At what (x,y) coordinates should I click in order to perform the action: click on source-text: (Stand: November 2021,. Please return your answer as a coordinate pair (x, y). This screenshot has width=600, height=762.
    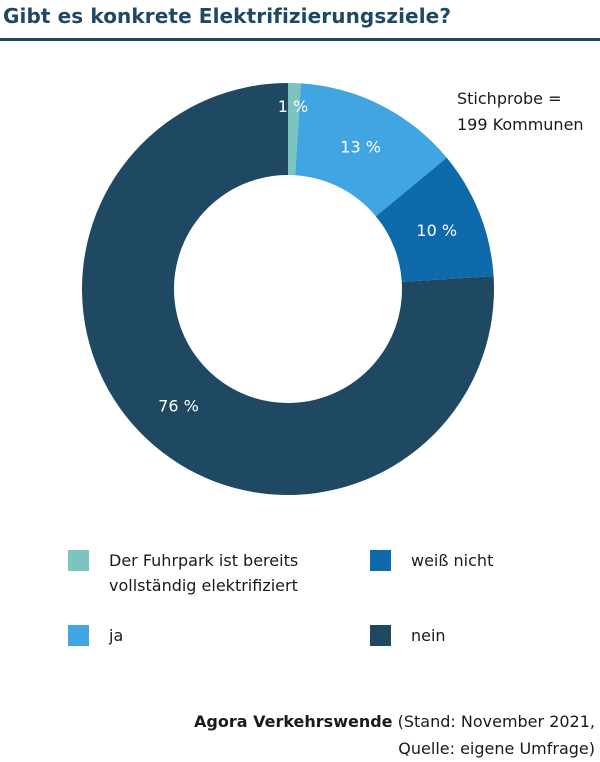
    Looking at the image, I should click on (493, 721).